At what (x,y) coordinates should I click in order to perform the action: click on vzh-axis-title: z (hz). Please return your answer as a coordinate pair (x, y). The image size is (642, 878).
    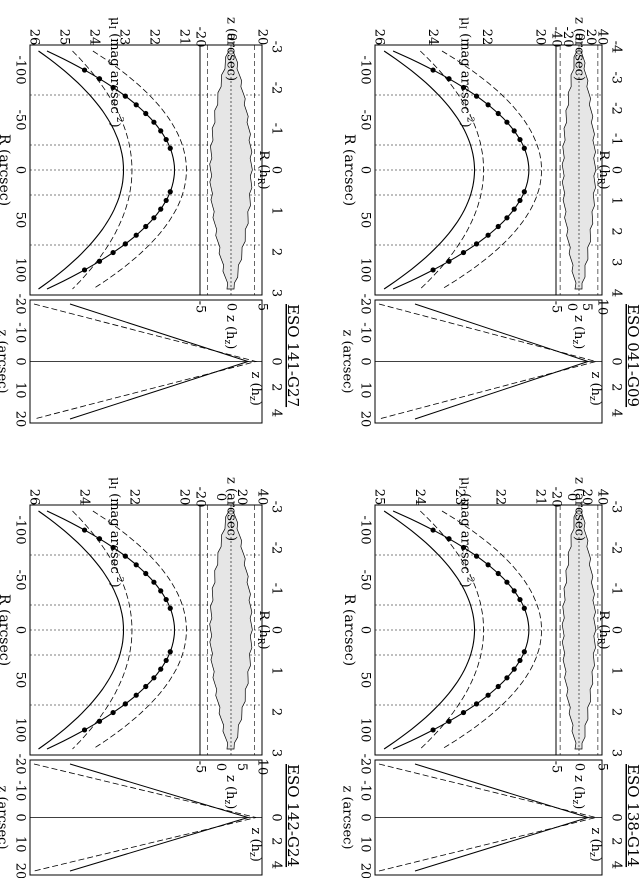
    Looking at the image, I should click on (596, 845).